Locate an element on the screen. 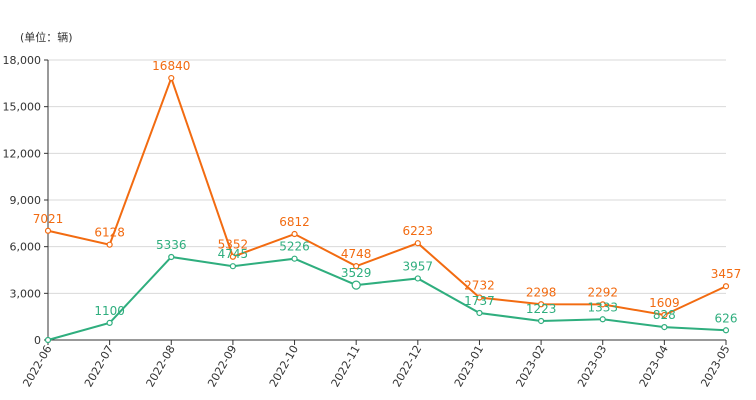 The height and width of the screenshot is (400, 756). data-label: 4745 is located at coordinates (233, 254).